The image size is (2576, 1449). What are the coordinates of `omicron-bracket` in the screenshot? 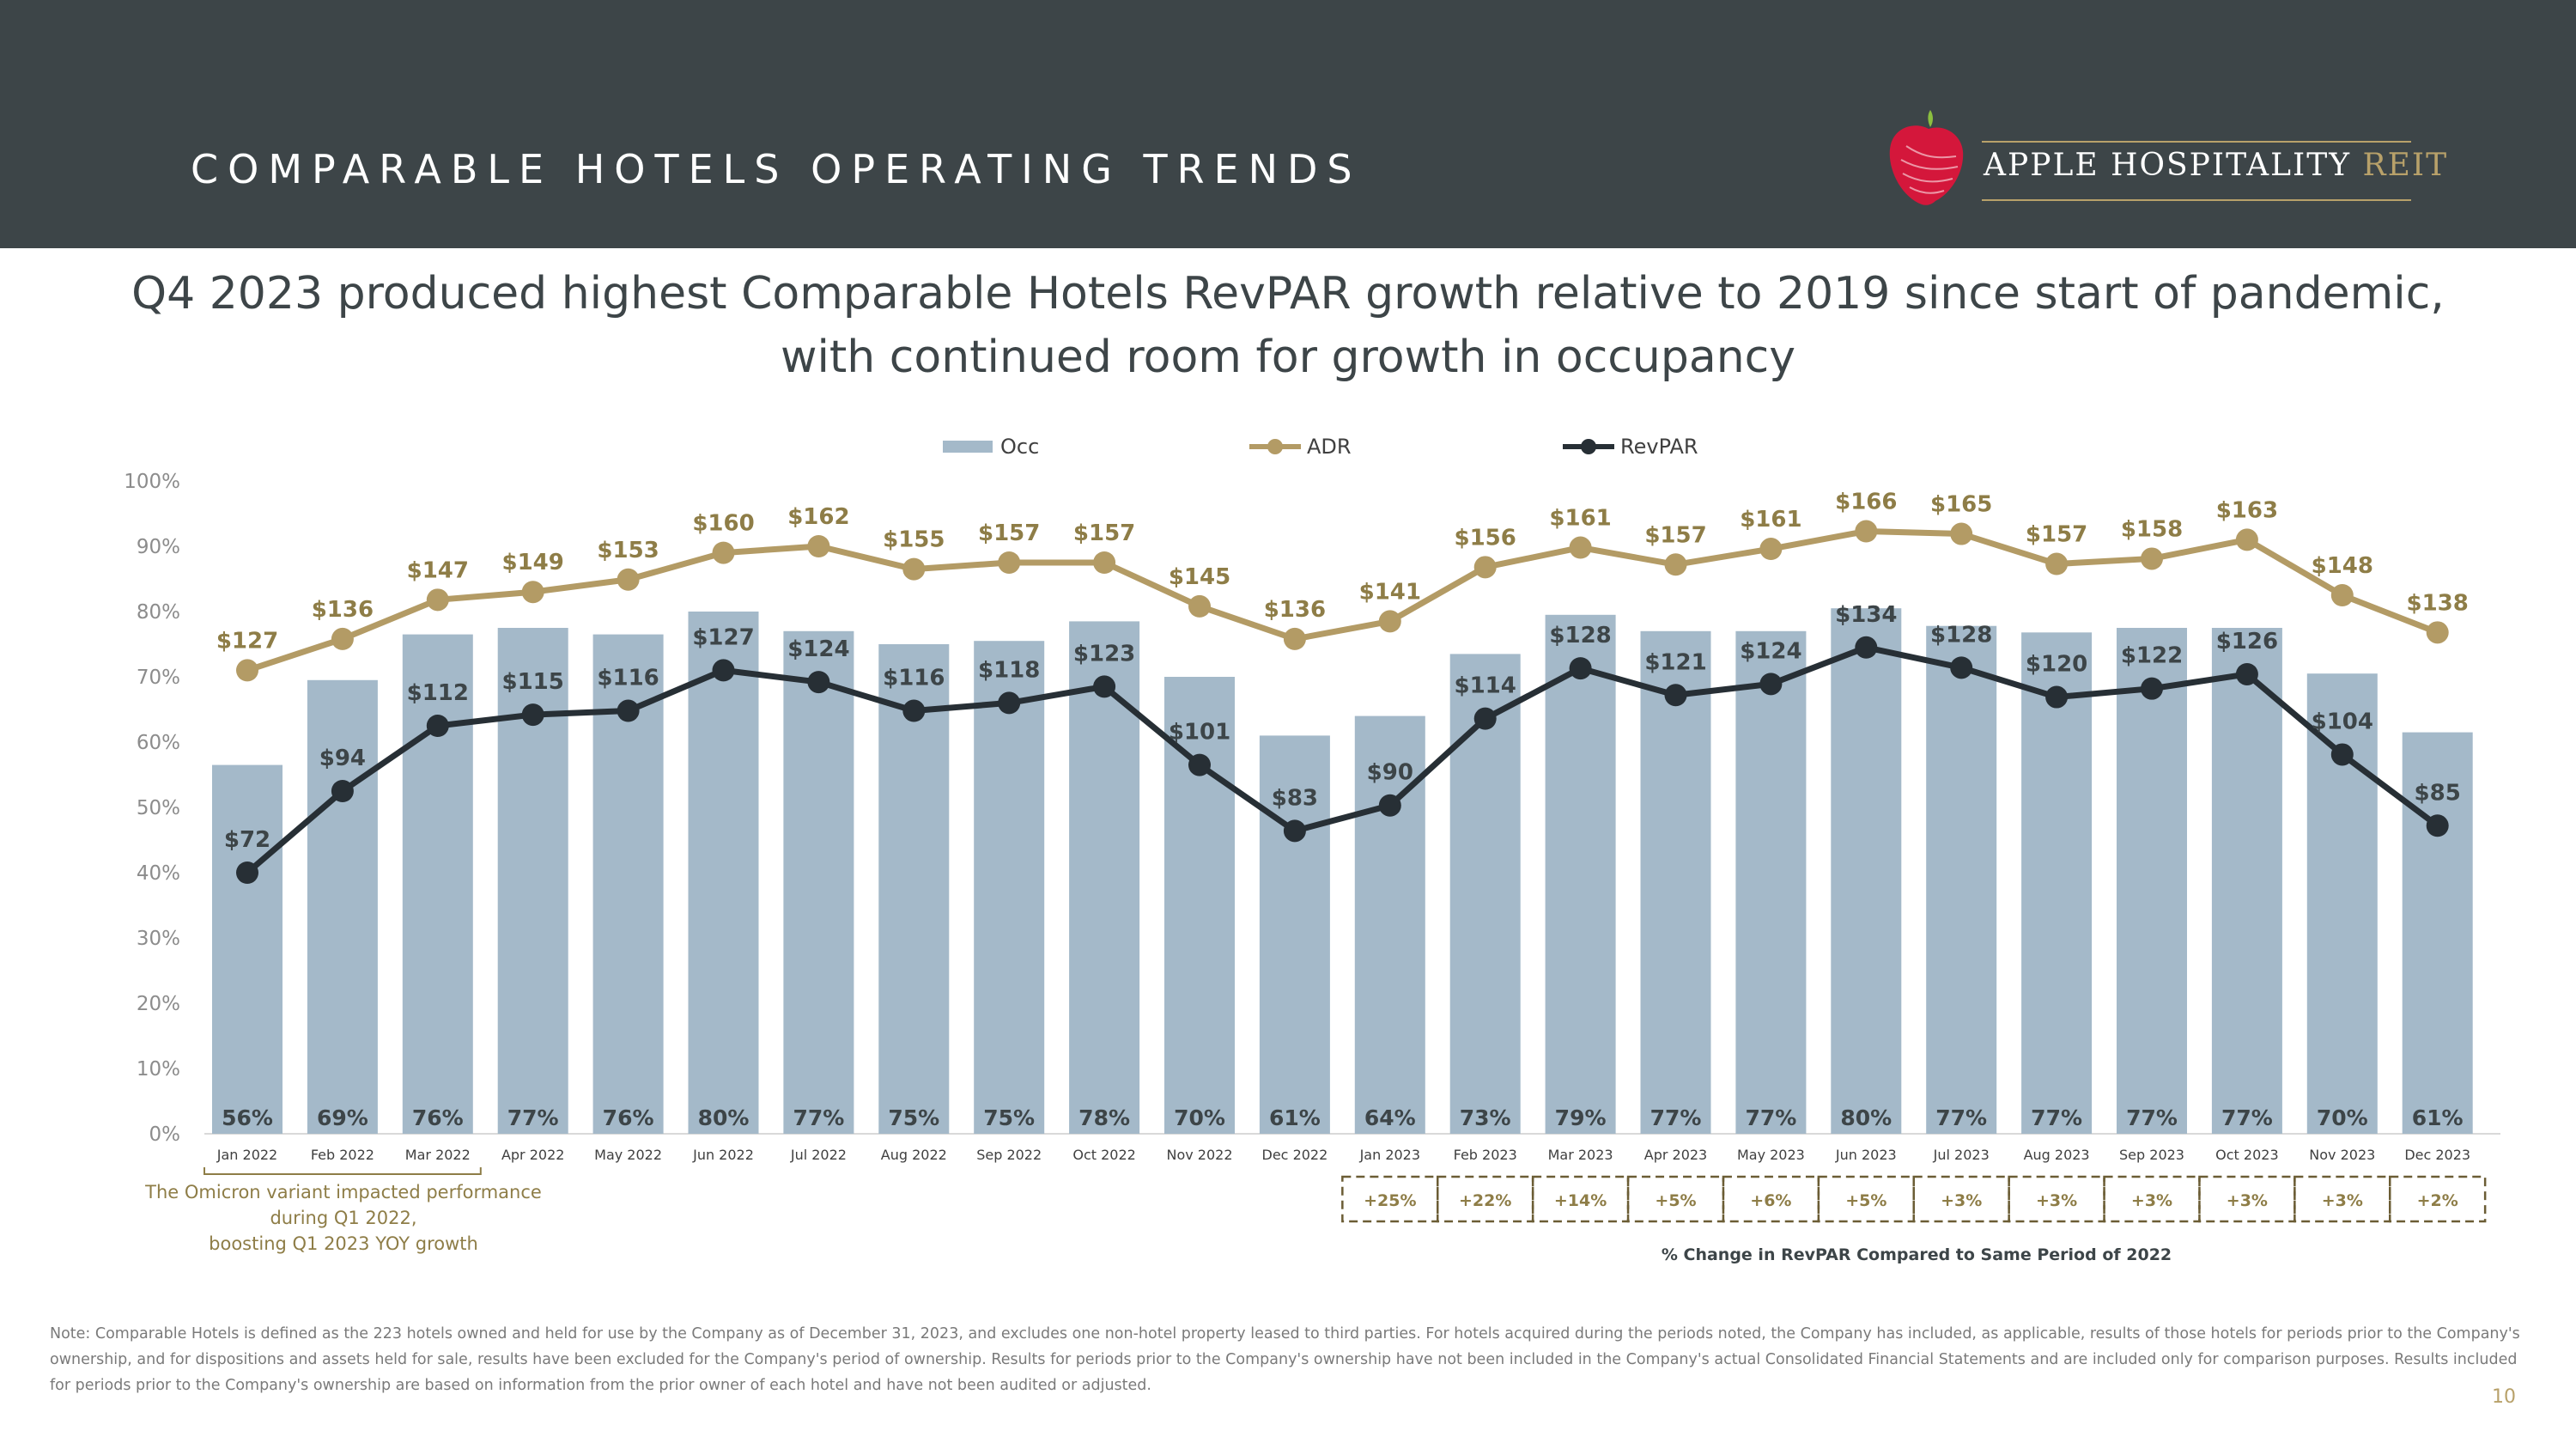 It's located at (343, 1171).